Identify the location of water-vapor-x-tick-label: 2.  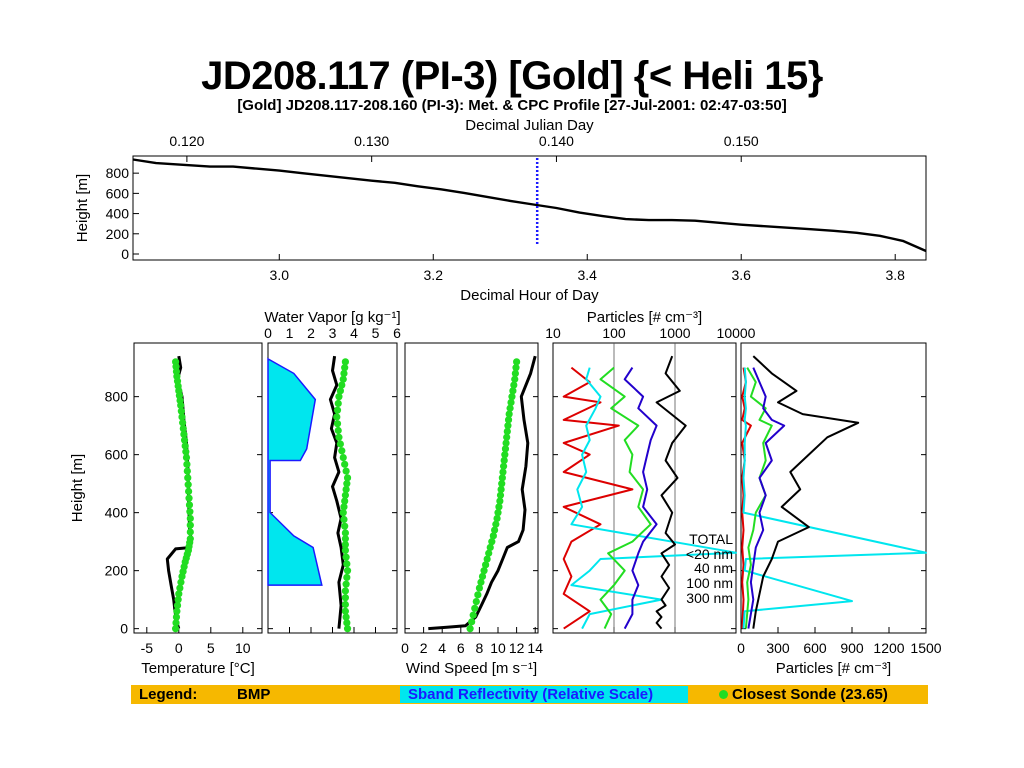
(311, 333).